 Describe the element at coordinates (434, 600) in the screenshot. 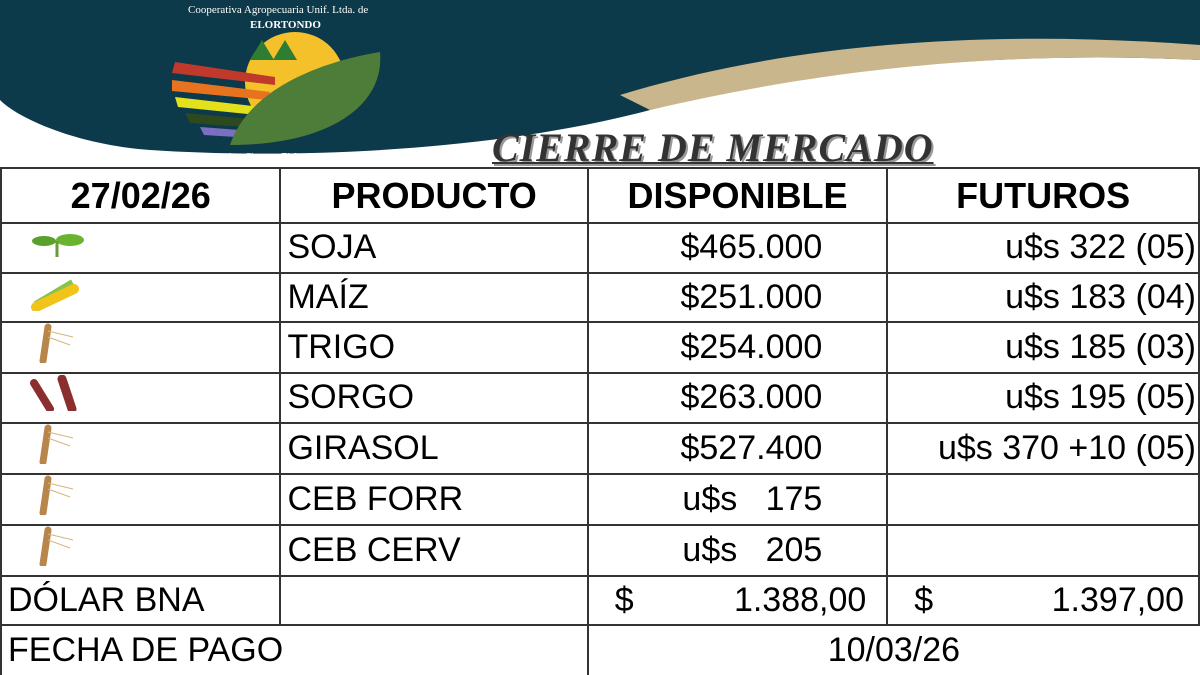

I see `empty-cell` at that location.